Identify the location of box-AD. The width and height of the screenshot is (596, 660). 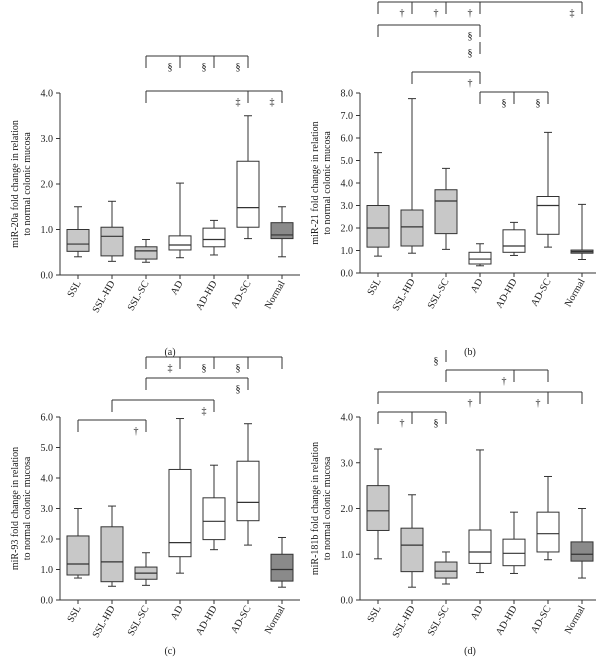
(180, 496).